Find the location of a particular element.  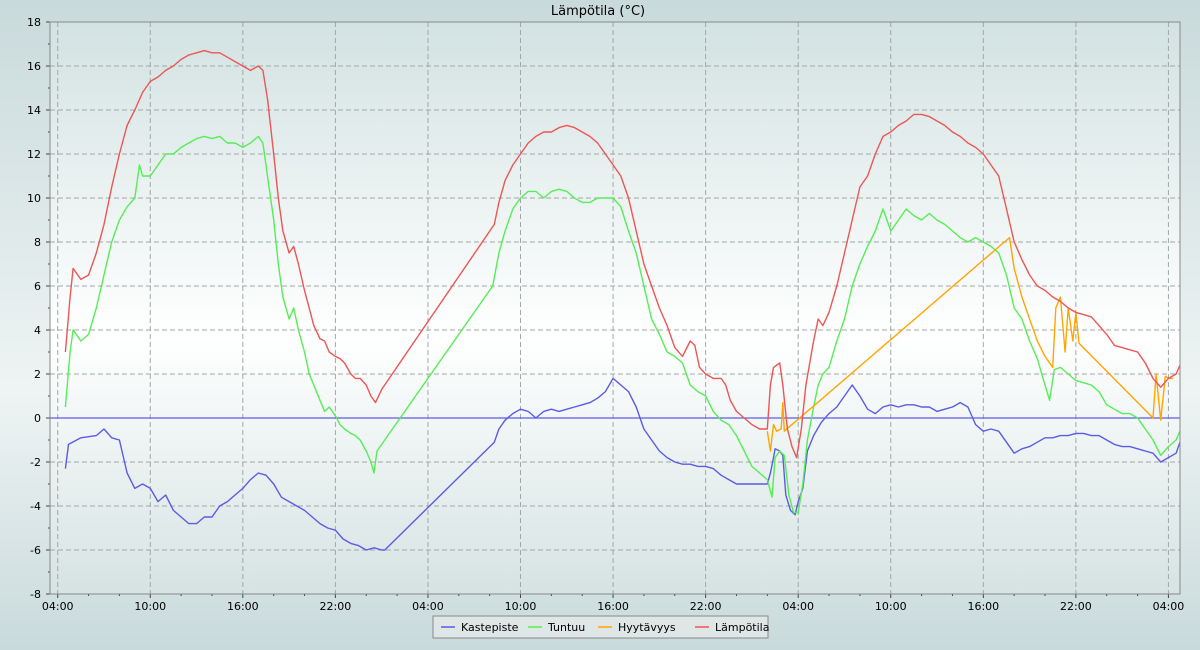

legend-entry: Kastepiste is located at coordinates (480, 627).